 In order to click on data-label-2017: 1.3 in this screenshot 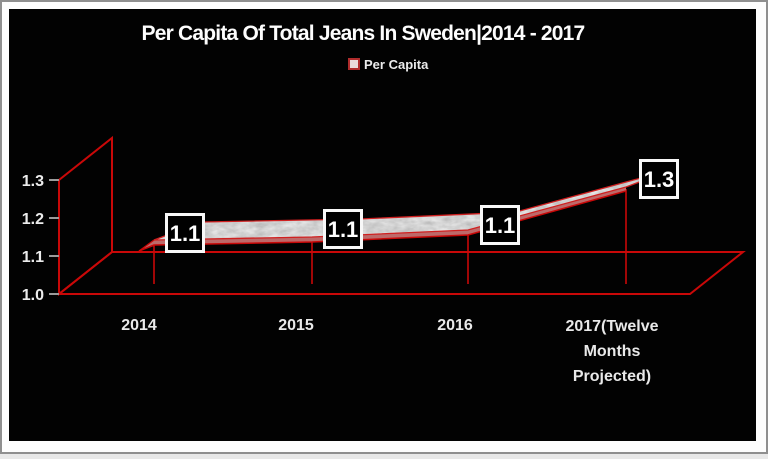, I will do `click(659, 179)`.